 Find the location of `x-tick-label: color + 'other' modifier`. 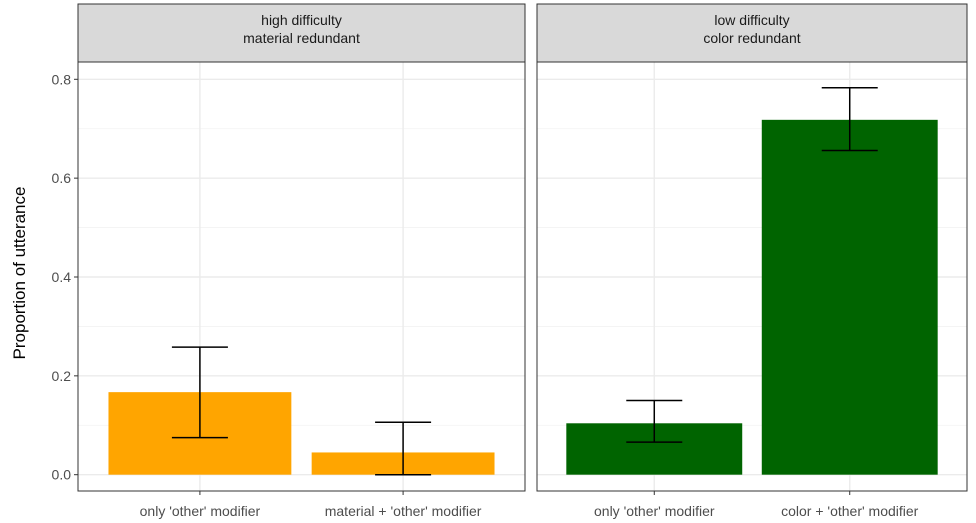

x-tick-label: color + 'other' modifier is located at coordinates (850, 511).